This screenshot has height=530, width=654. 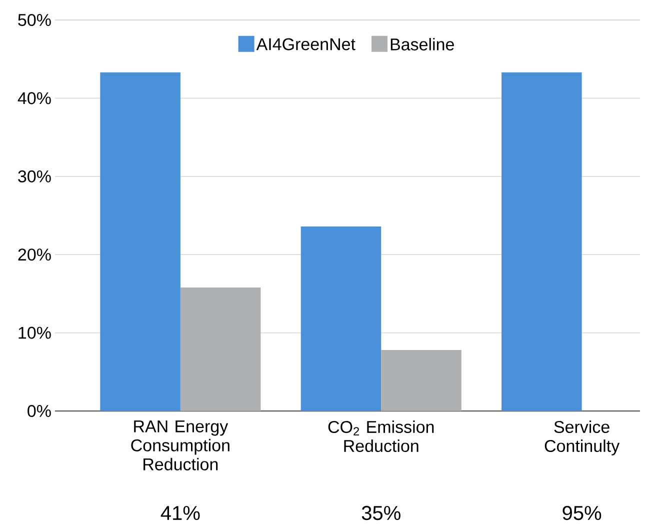 I want to click on y-tick-label: 30%, so click(x=34, y=176).